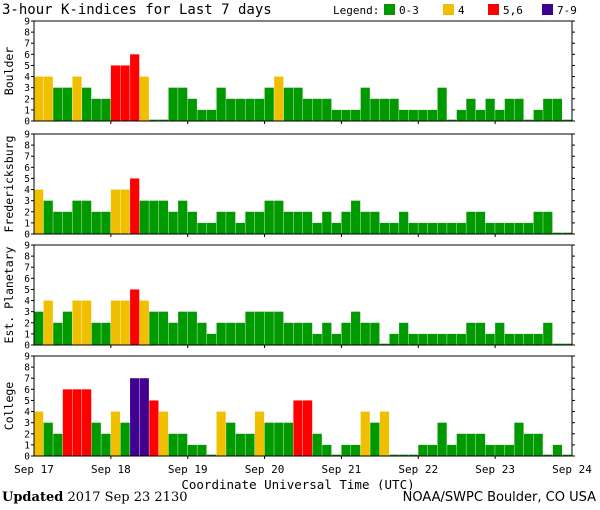 The height and width of the screenshot is (510, 600). Describe the element at coordinates (27, 122) in the screenshot. I see `y-tick-label: 0` at that location.